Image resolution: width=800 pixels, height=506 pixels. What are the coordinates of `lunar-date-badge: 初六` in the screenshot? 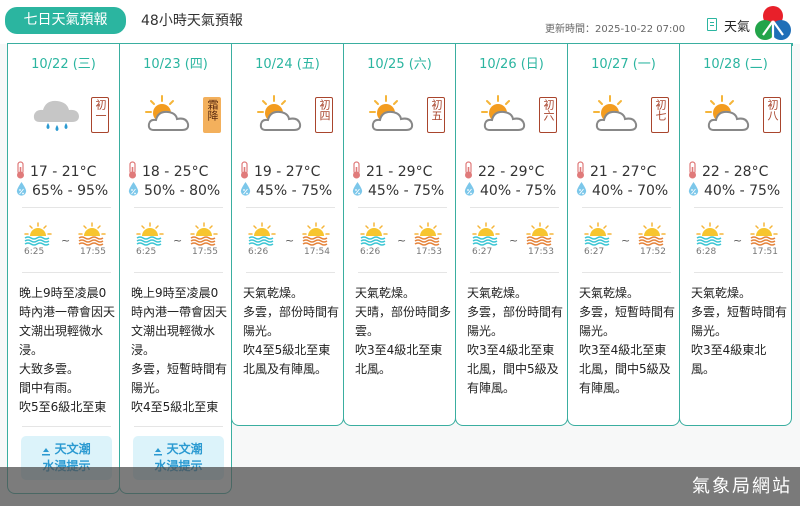 It's located at (548, 115).